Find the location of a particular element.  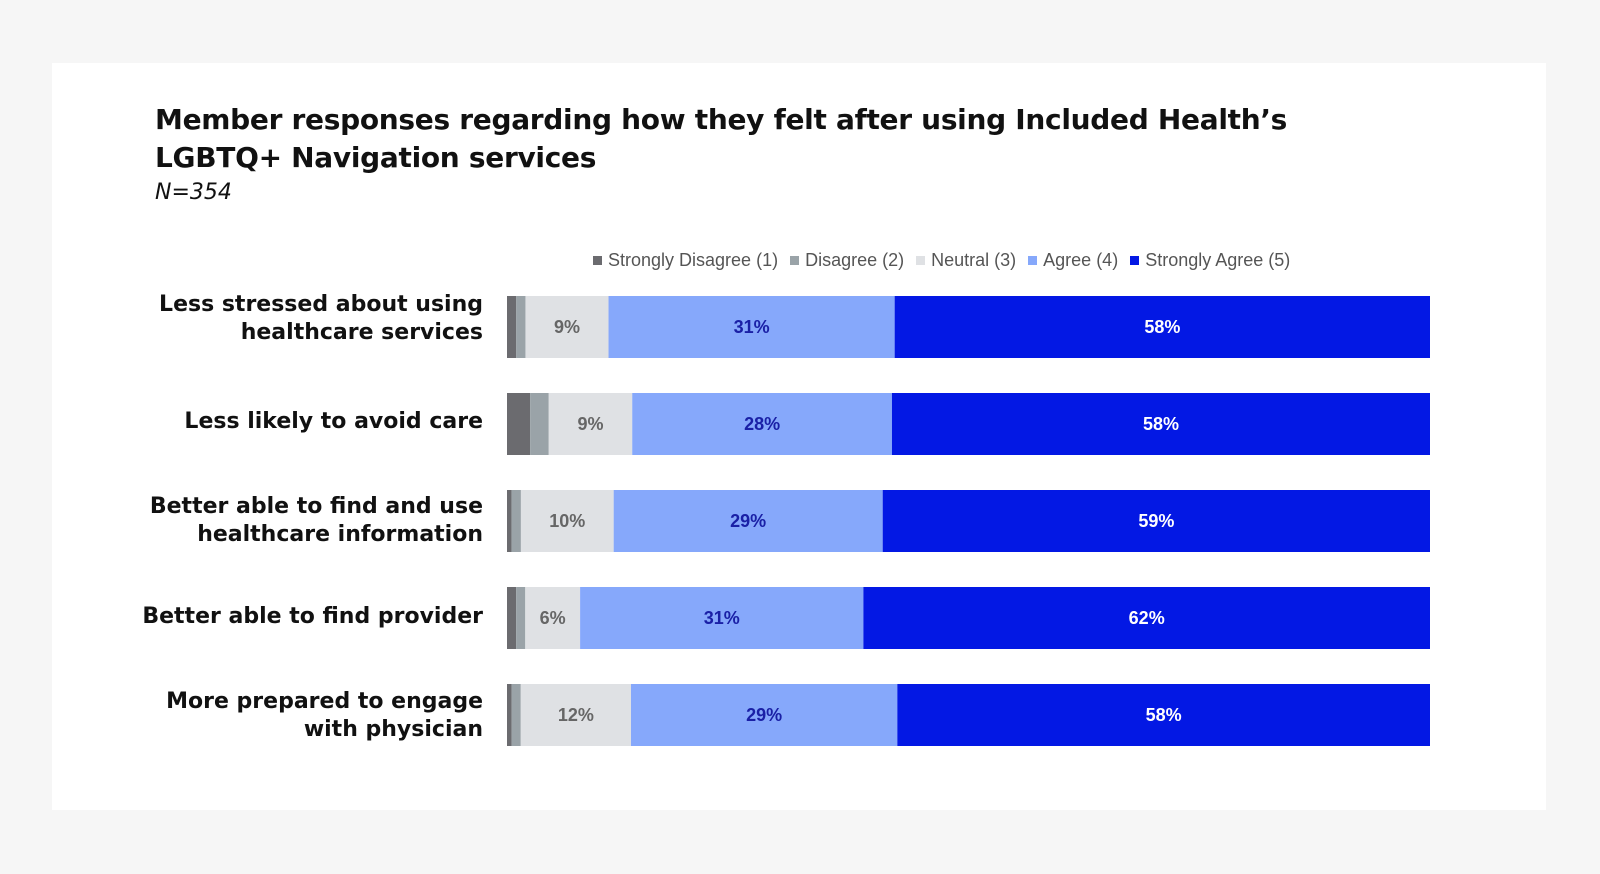

bar-value-label: 12% is located at coordinates (576, 715).